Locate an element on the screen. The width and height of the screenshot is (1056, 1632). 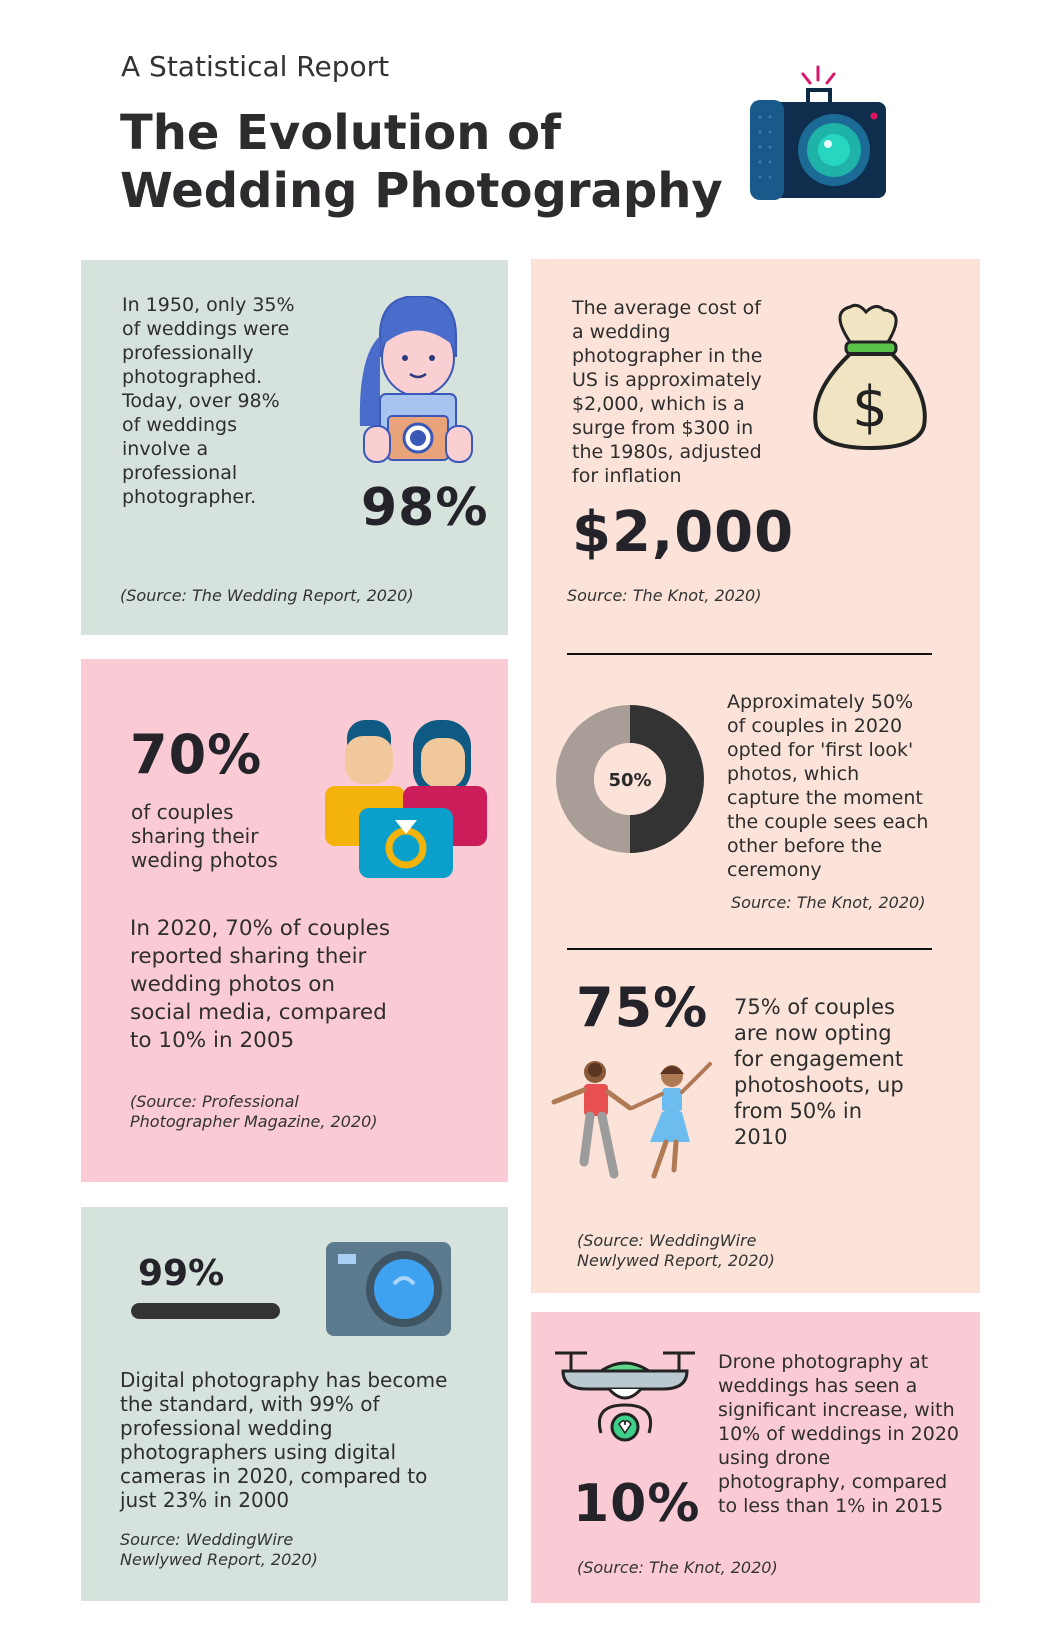
money-bag-icon: $ is located at coordinates (870, 377).